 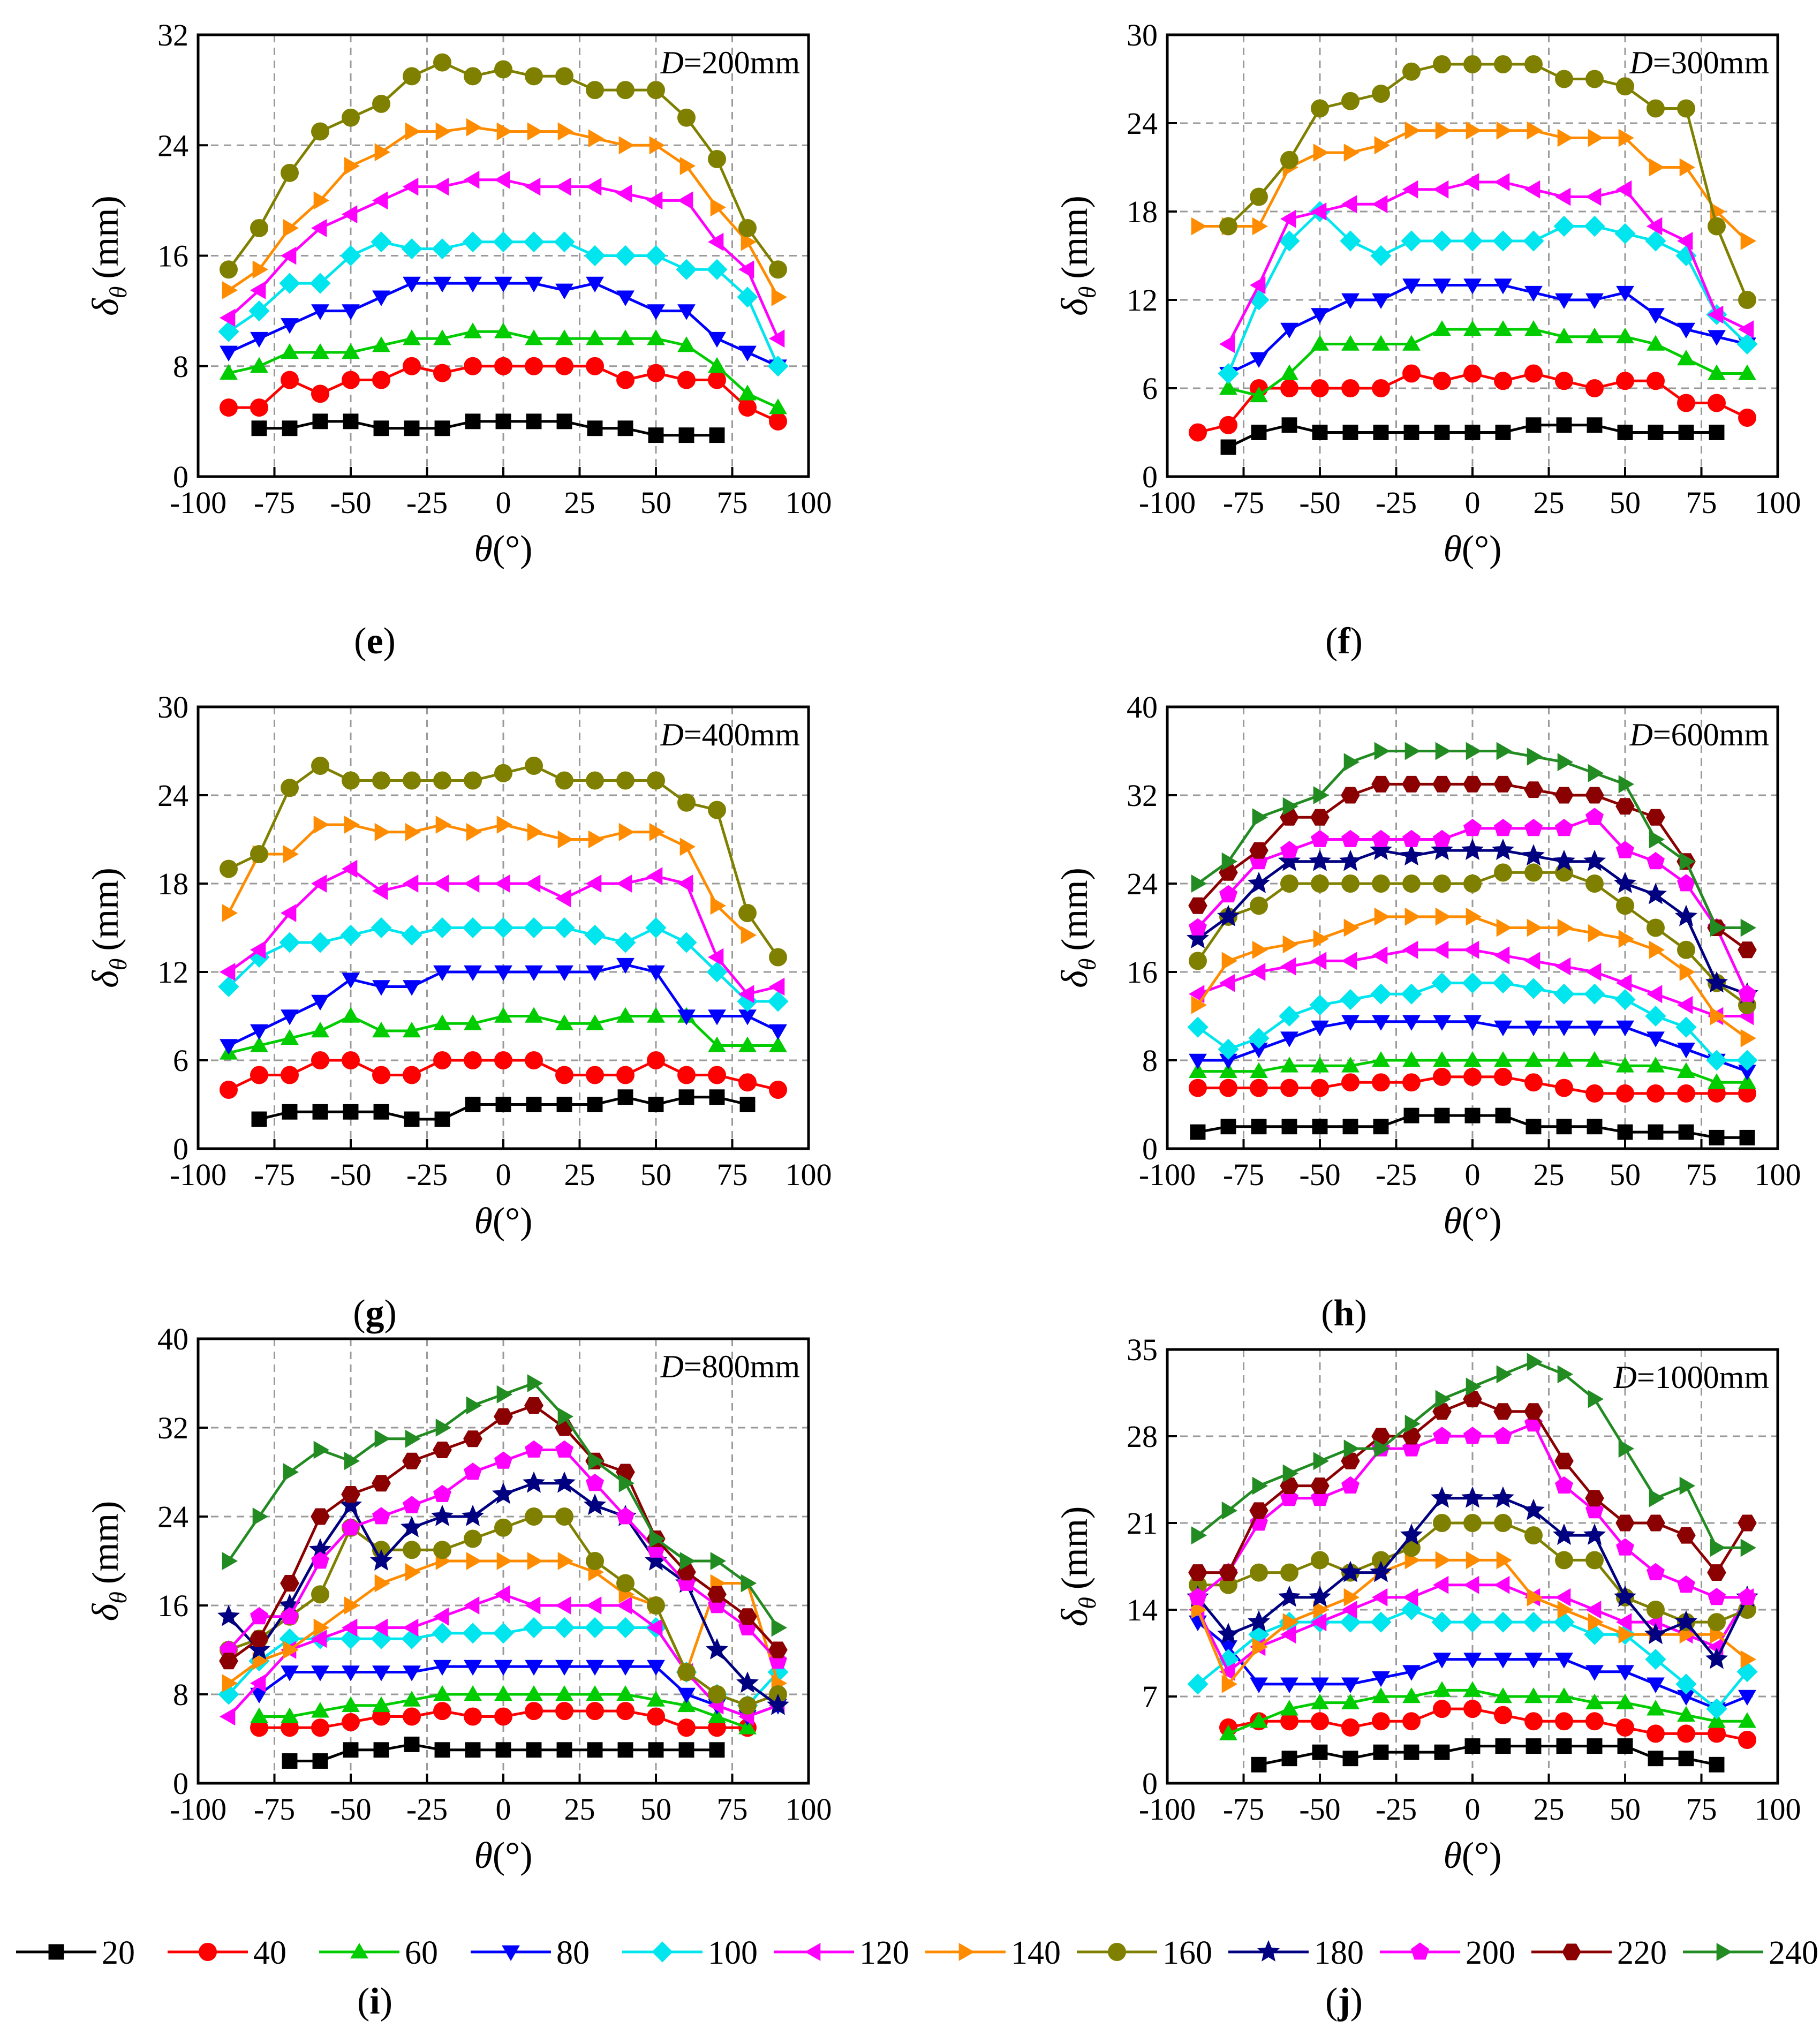 I want to click on panel-label-close: ), so click(x=1360, y=1314).